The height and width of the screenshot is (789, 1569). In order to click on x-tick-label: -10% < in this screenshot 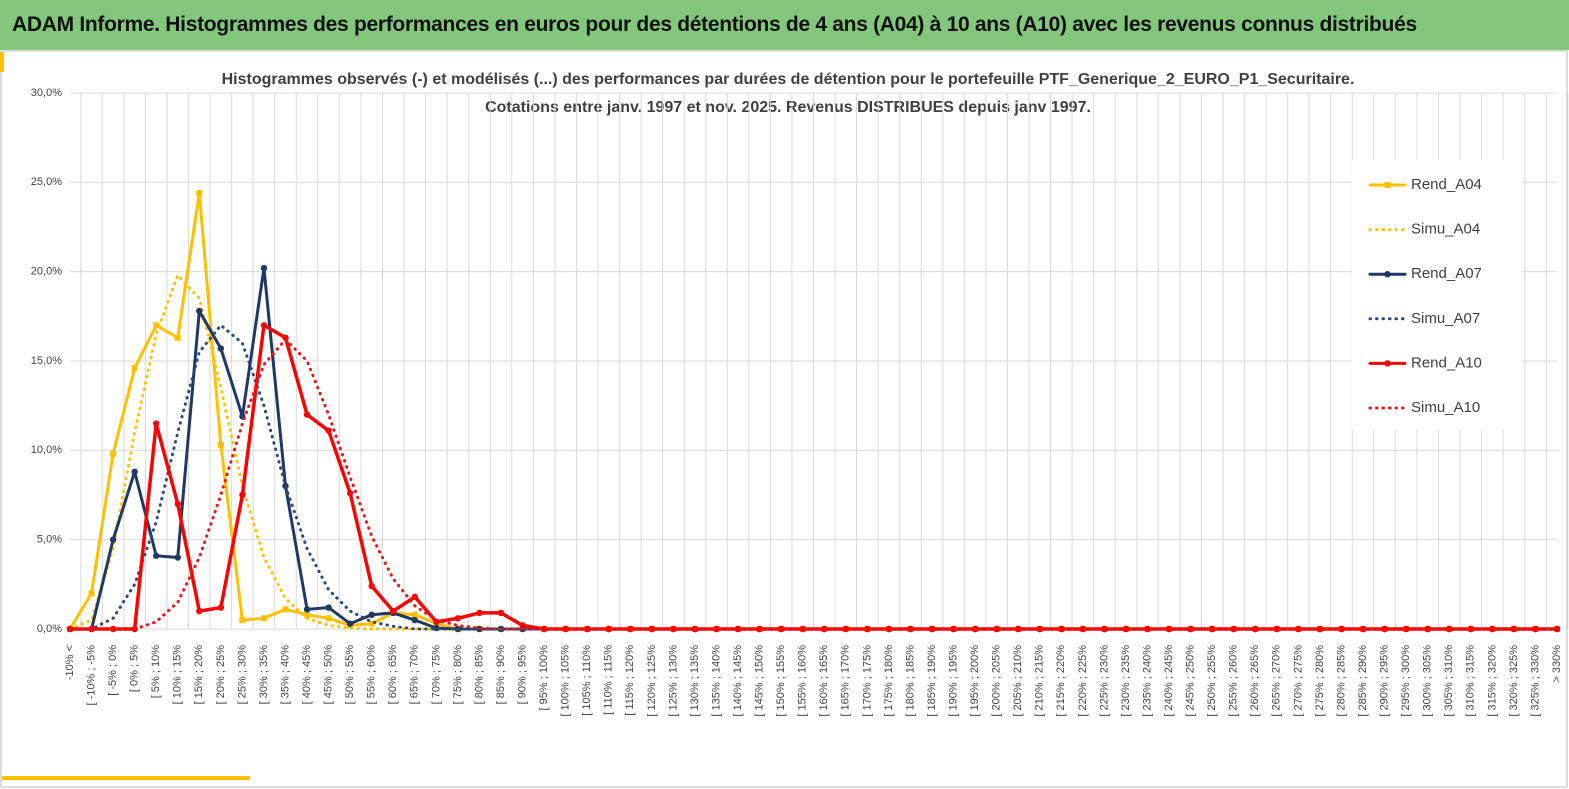, I will do `click(70, 662)`.